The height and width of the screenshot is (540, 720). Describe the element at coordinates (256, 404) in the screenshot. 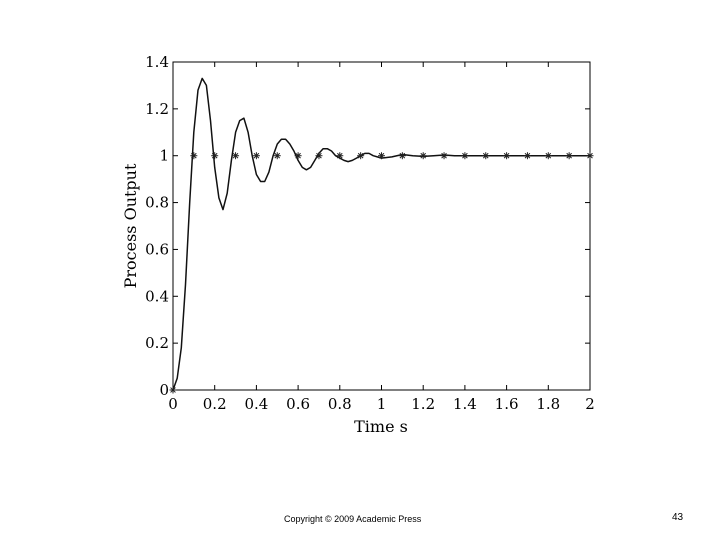

I see `x-tick-label: 0.4` at that location.